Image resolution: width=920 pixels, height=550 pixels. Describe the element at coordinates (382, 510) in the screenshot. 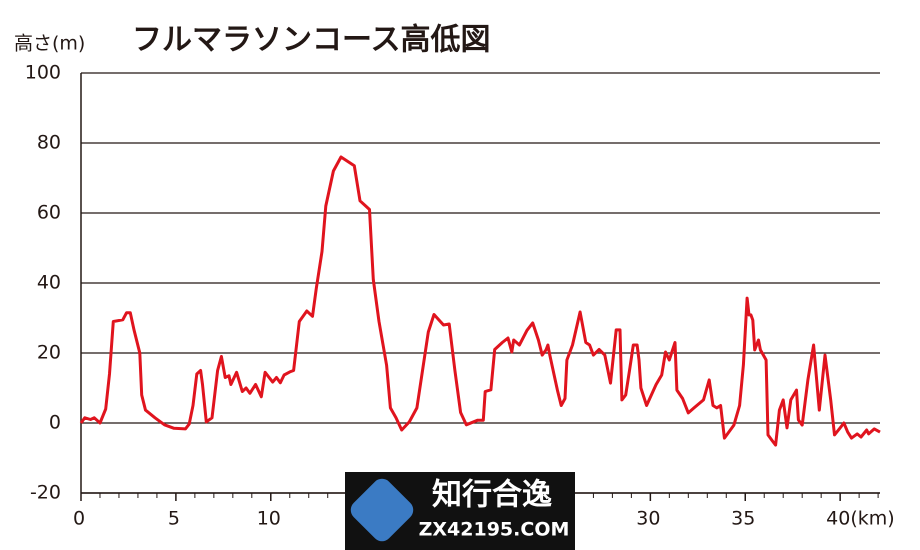

I see `watermark-logo` at that location.